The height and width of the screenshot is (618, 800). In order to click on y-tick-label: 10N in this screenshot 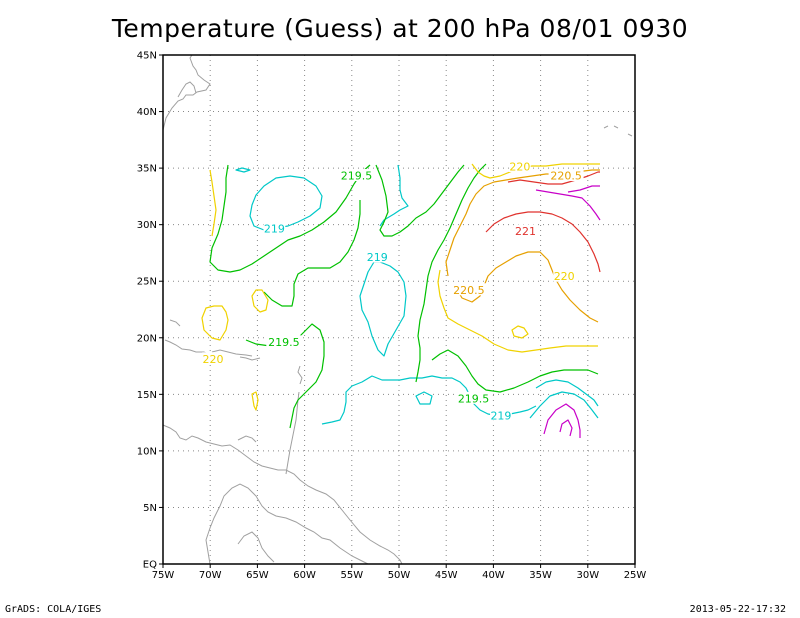, I will do `click(147, 451)`.